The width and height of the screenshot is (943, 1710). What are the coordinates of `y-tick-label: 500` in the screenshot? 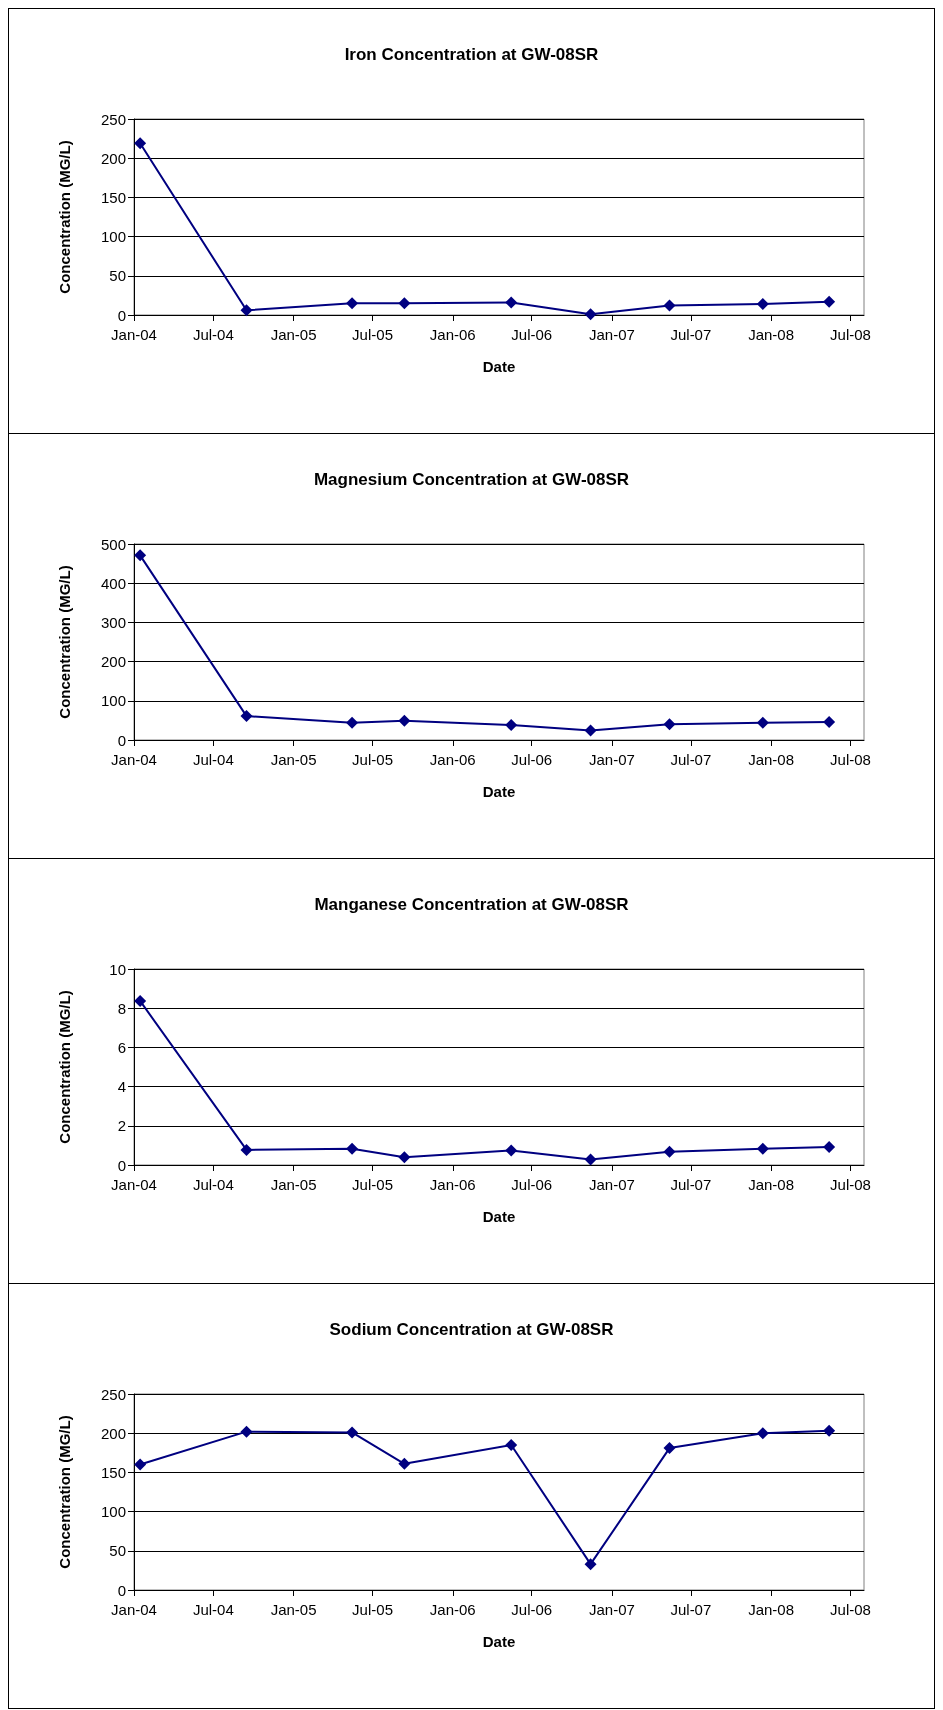 It's located at (113, 544).